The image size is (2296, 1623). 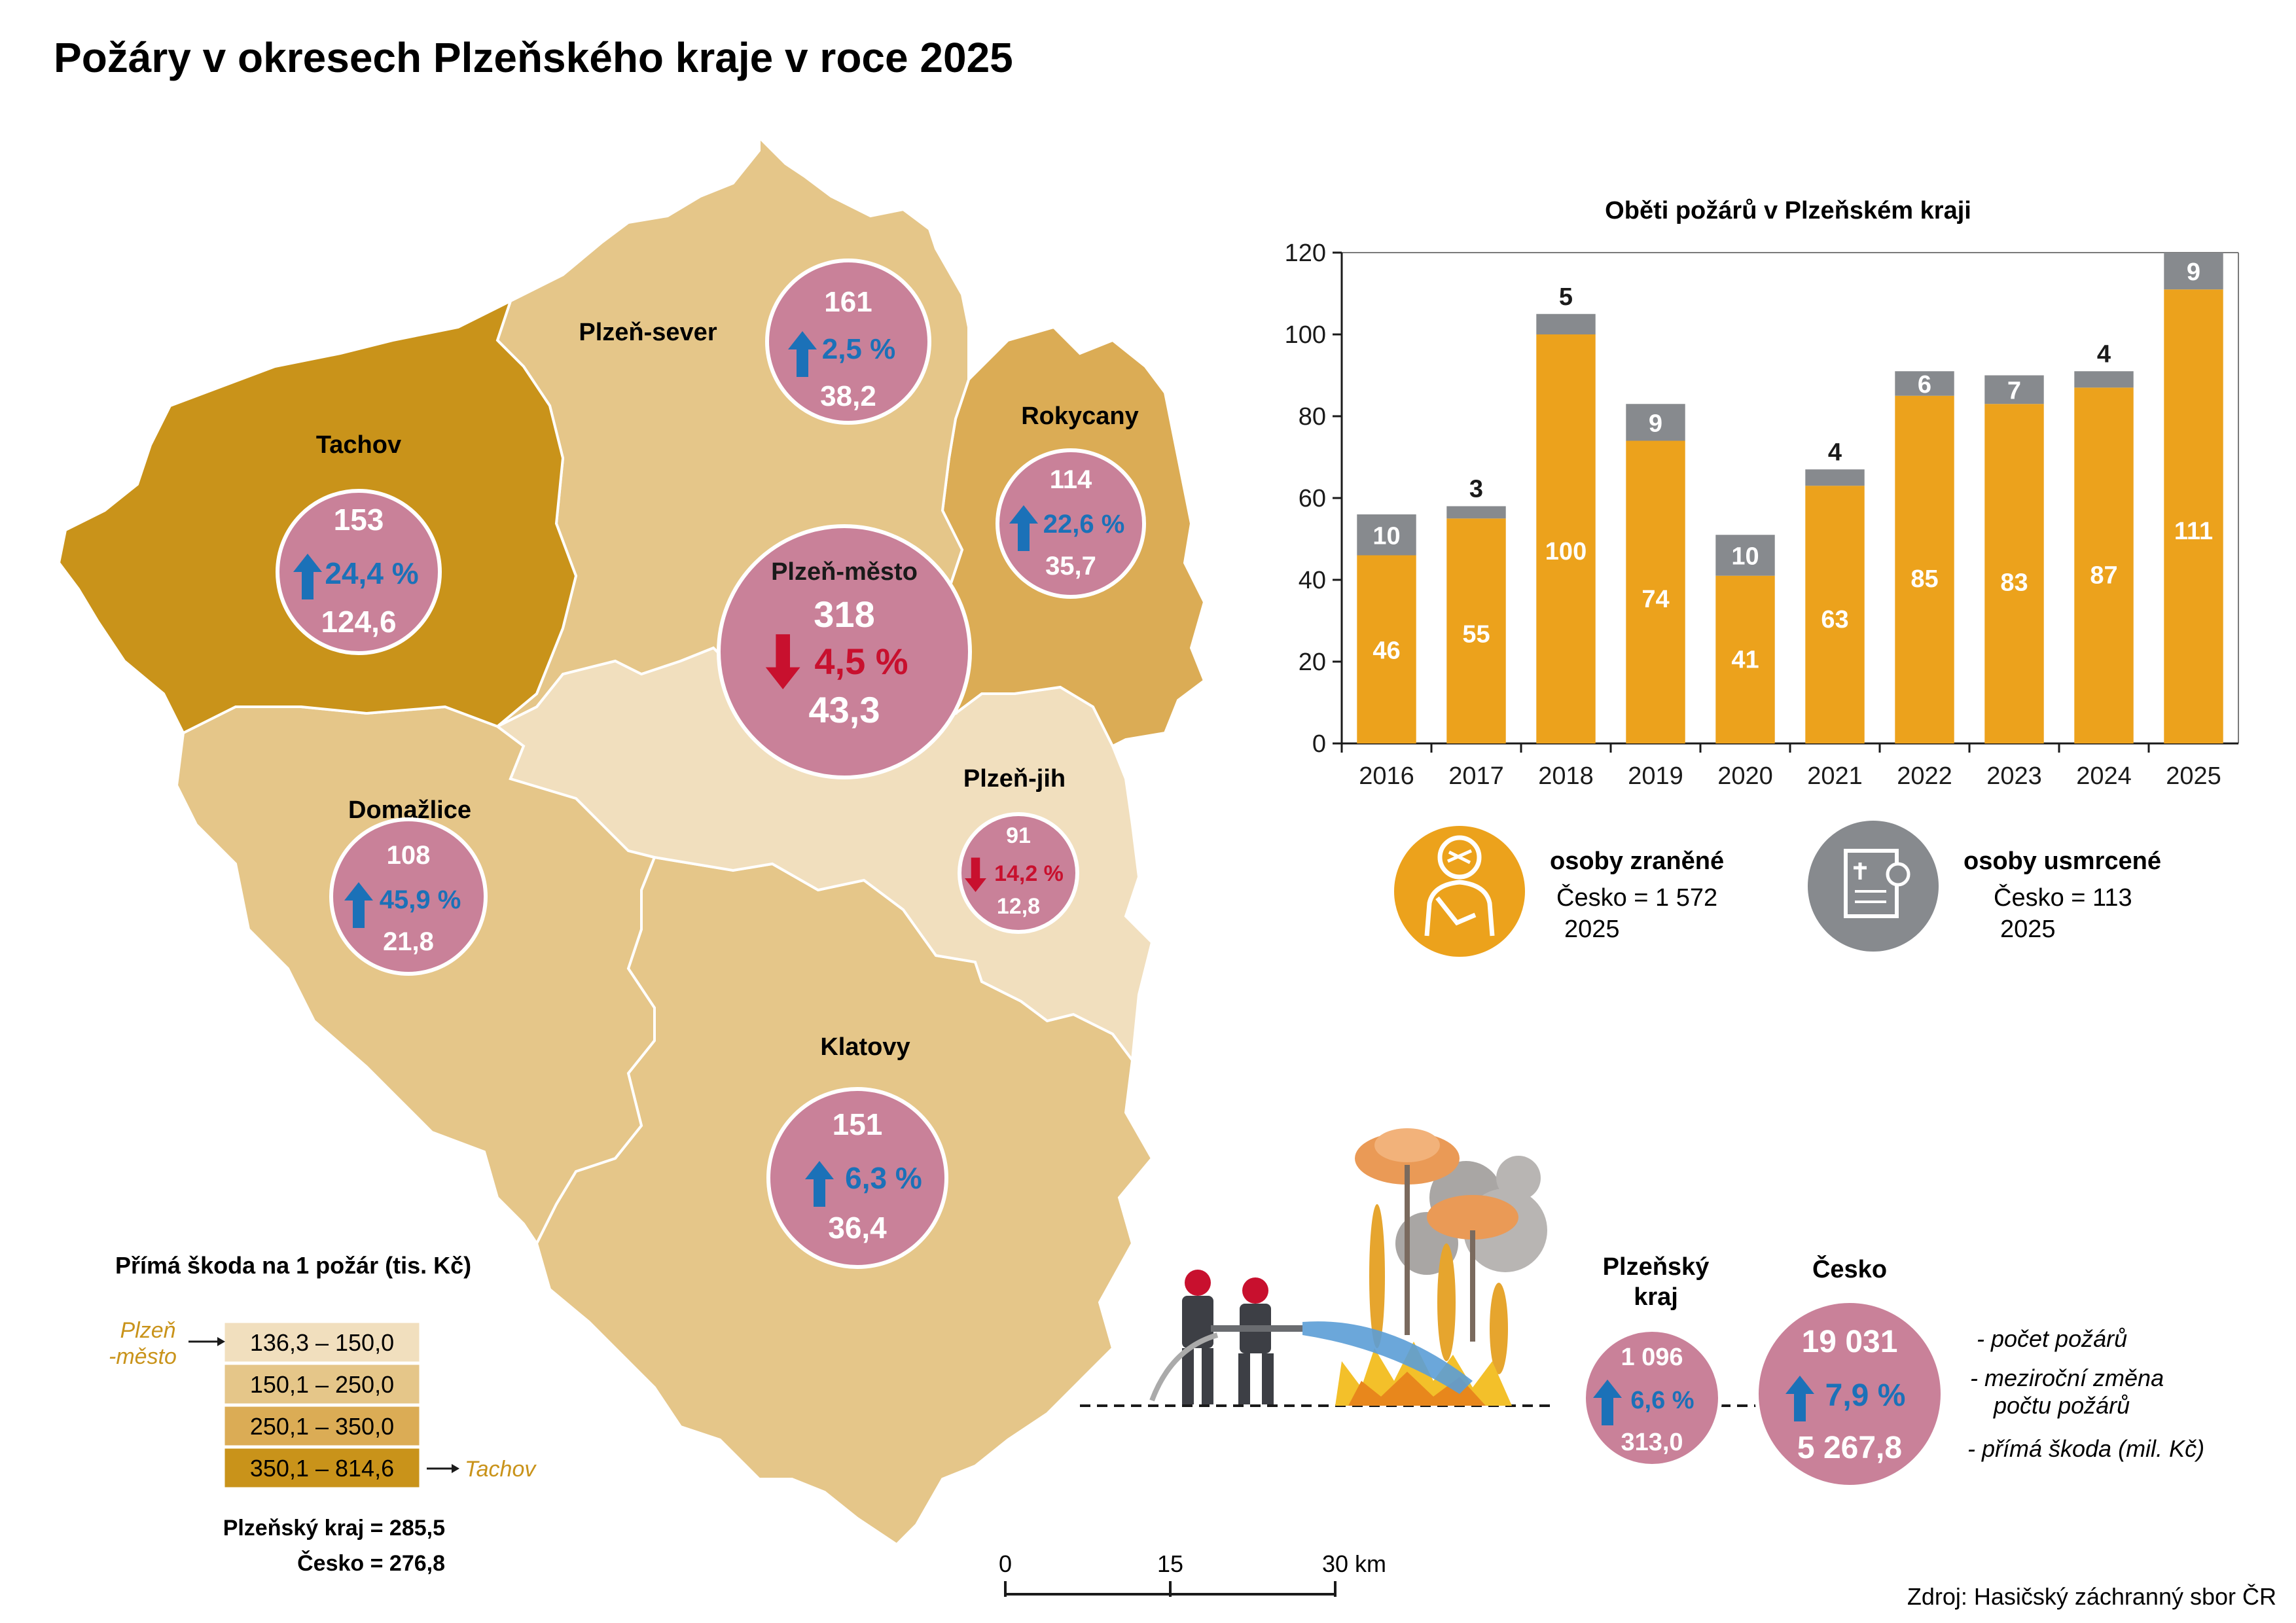 What do you see at coordinates (358, 622) in the screenshot?
I see `damage-value: 124,6` at bounding box center [358, 622].